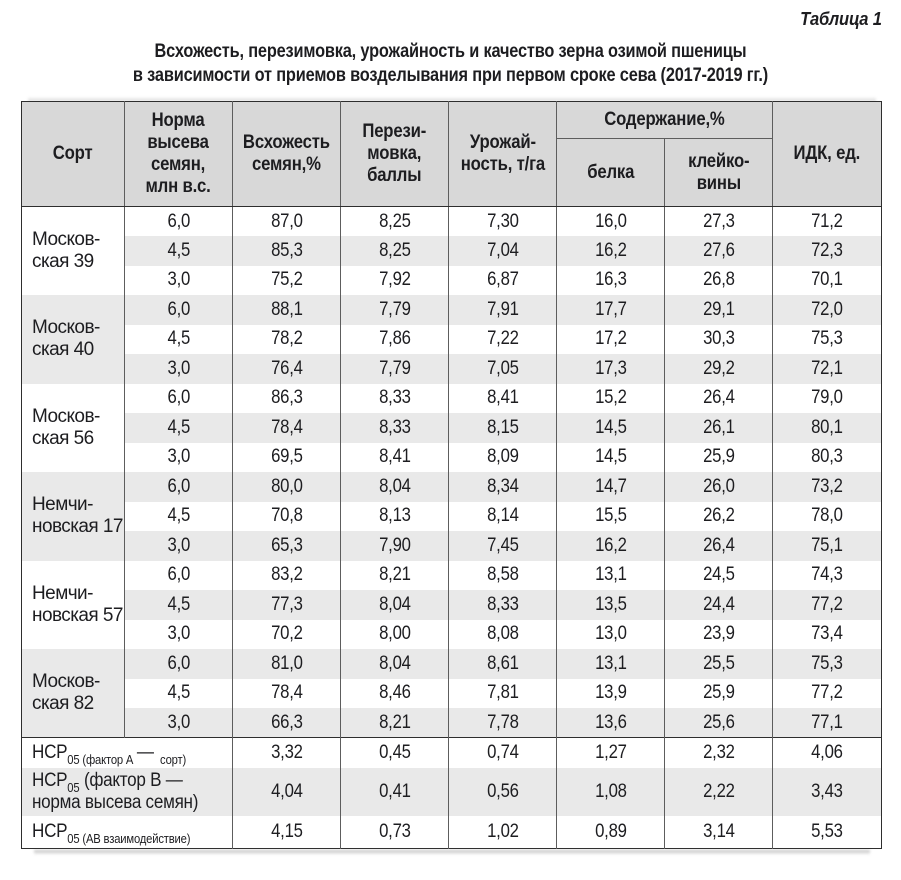  Describe the element at coordinates (610, 693) in the screenshot. I see `data-value: 13,9` at that location.